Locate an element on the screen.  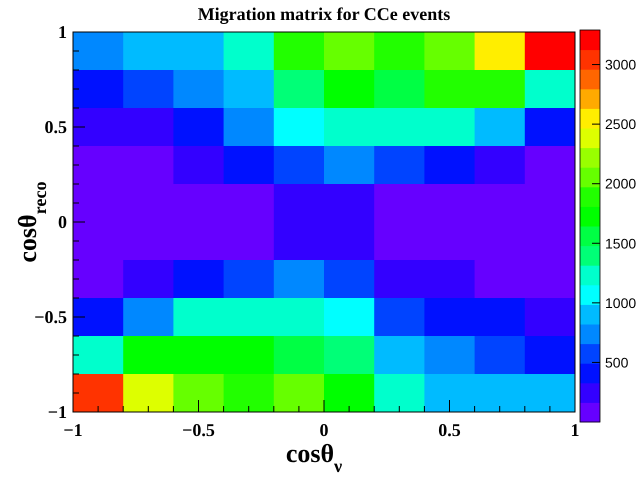
x-tick-label: 0.5 is located at coordinates (449, 430).